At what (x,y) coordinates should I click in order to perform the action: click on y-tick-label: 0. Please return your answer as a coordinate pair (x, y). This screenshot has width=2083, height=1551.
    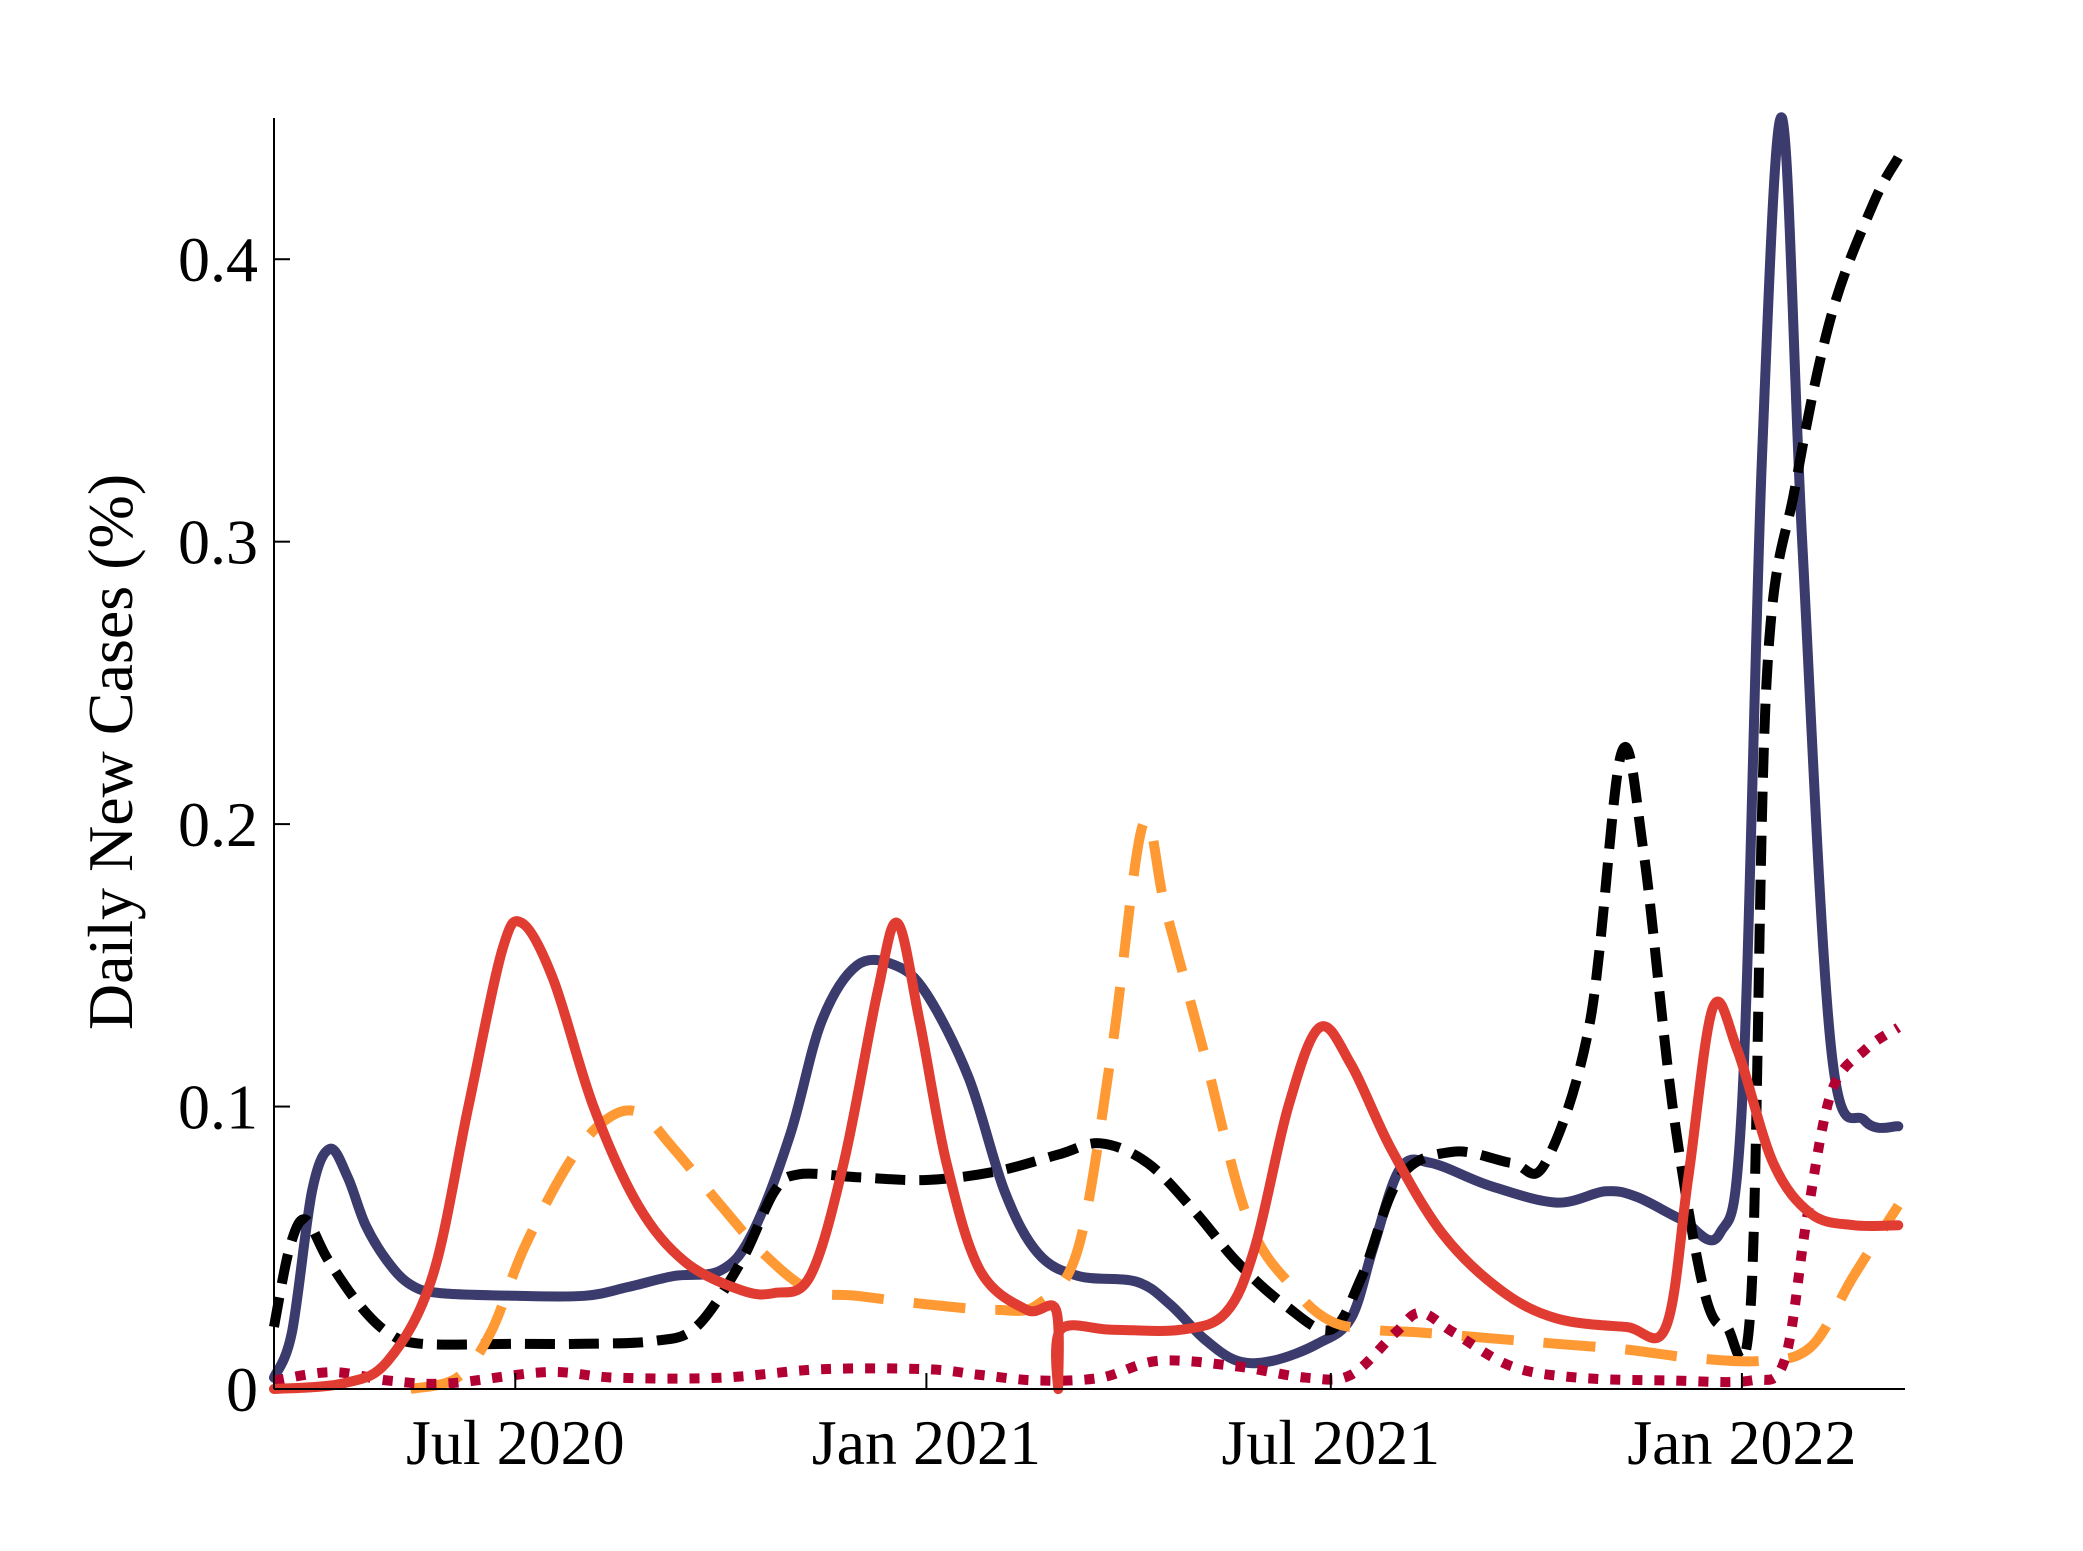
    Looking at the image, I should click on (242, 1389).